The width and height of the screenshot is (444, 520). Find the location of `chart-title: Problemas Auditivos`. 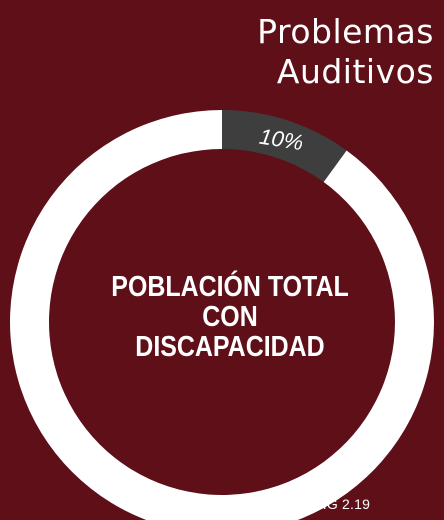

chart-title: Problemas Auditivos is located at coordinates (345, 51).